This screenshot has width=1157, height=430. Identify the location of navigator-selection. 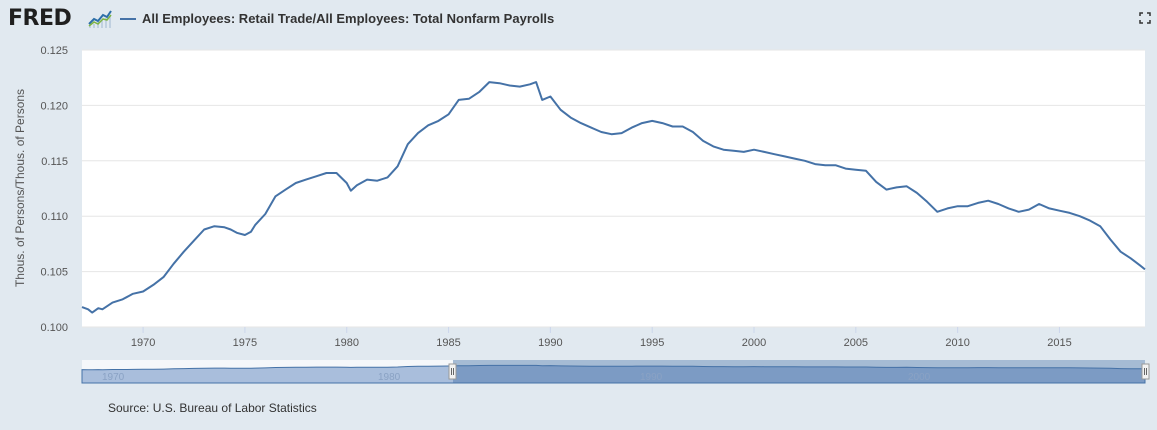
(799, 371).